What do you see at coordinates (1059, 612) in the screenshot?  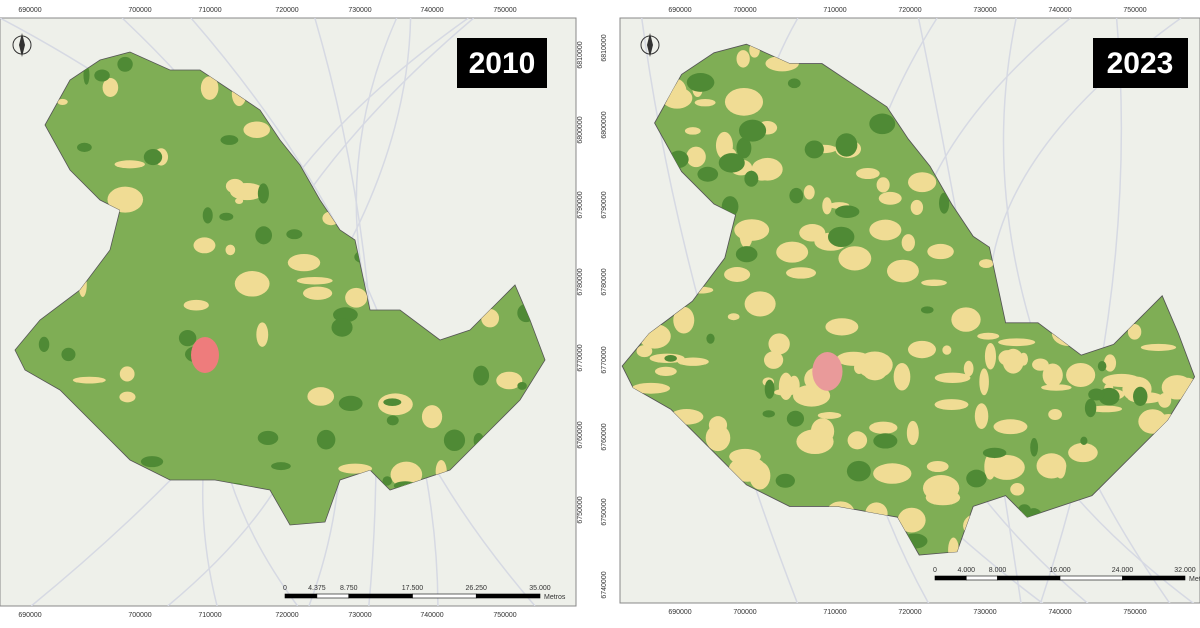 I see `x-coordinate: 740000` at bounding box center [1059, 612].